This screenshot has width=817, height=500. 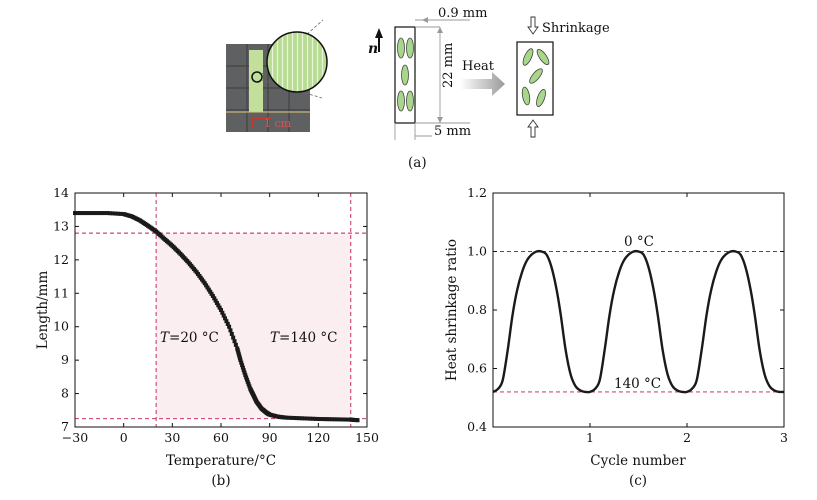 What do you see at coordinates (477, 309) in the screenshot?
I see `y-tick-label-c: 0.8` at bounding box center [477, 309].